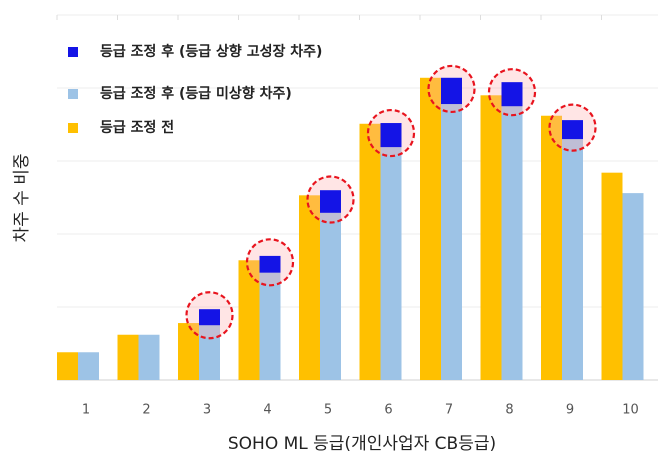 The height and width of the screenshot is (468, 658). What do you see at coordinates (86, 410) in the screenshot?
I see `x-tick-label: 1` at bounding box center [86, 410].